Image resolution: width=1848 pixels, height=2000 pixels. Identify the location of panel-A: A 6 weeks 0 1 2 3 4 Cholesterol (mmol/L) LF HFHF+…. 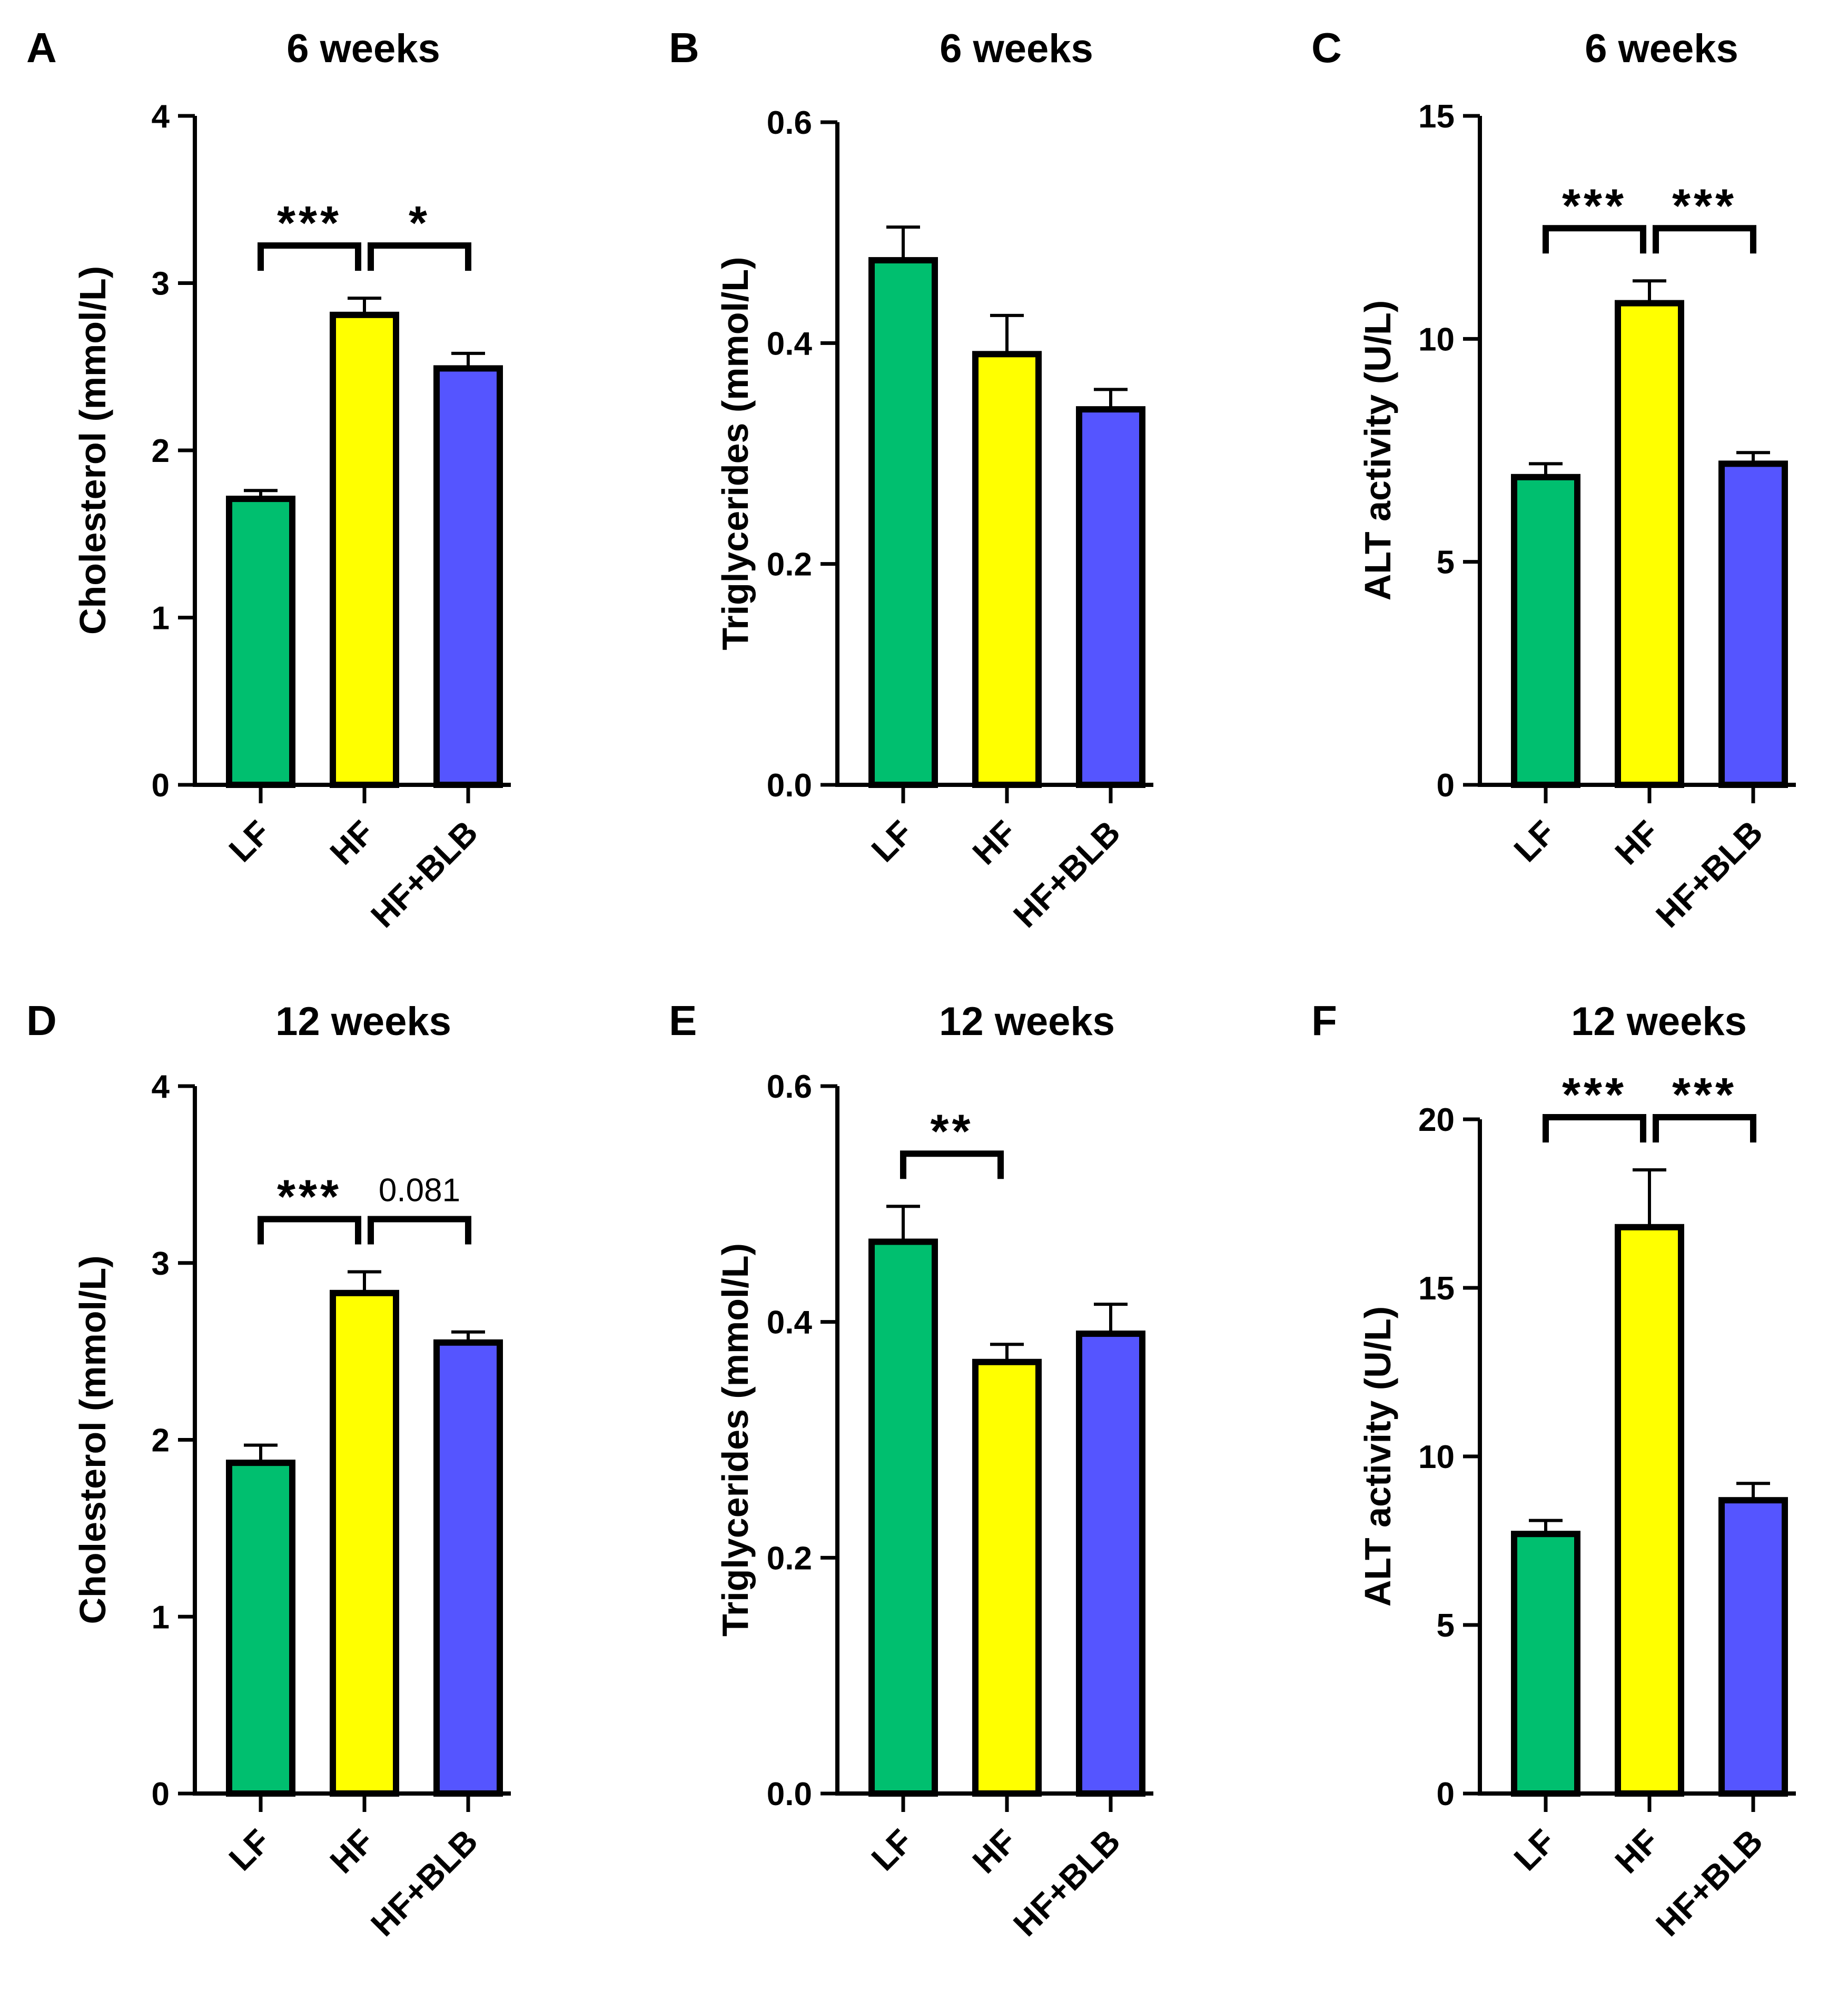
(268, 480).